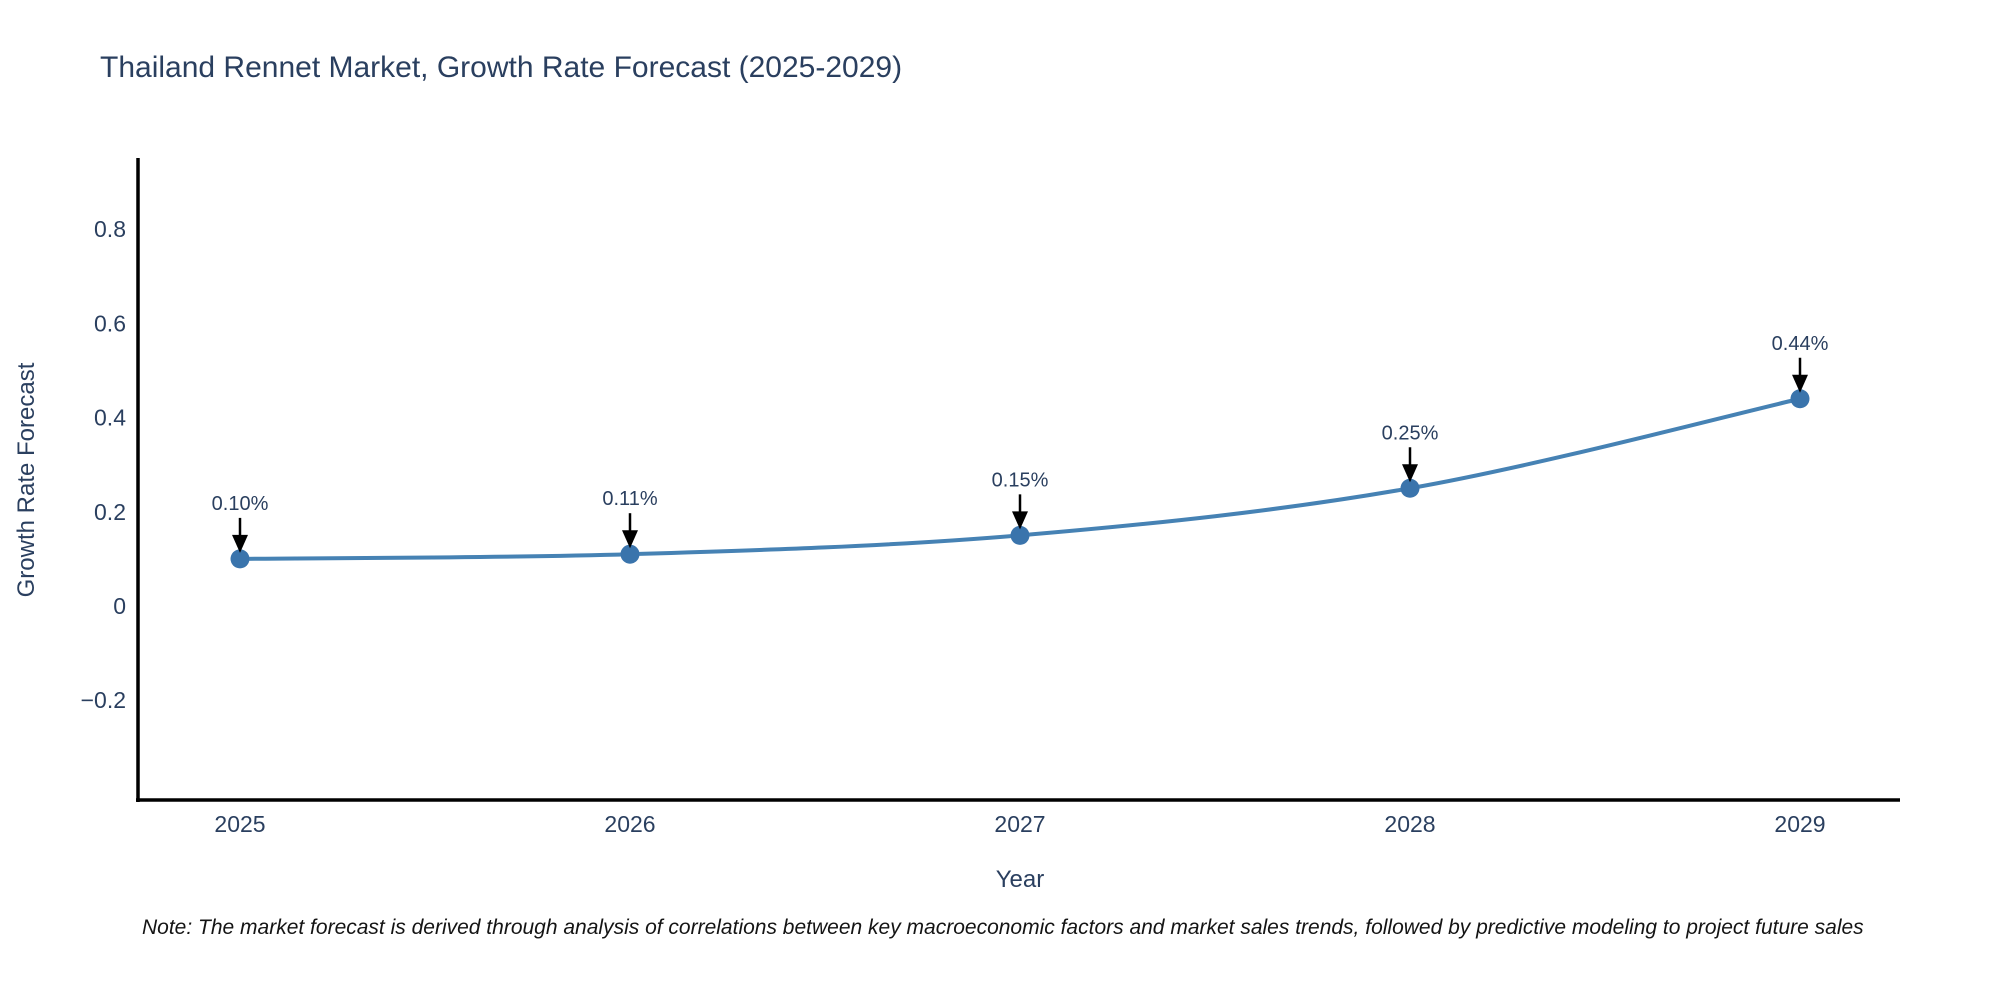 The height and width of the screenshot is (1000, 2000). Describe the element at coordinates (629, 499) in the screenshot. I see `point-annotation: 0.11%` at that location.